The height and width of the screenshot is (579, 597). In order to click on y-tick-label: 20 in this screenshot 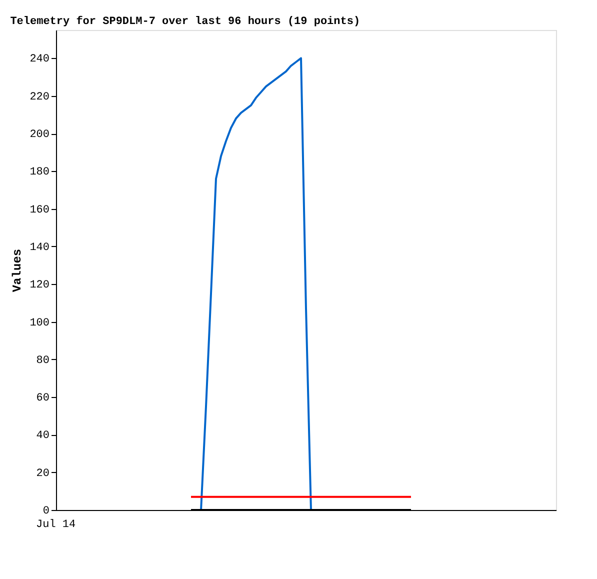, I will do `click(43, 474)`.